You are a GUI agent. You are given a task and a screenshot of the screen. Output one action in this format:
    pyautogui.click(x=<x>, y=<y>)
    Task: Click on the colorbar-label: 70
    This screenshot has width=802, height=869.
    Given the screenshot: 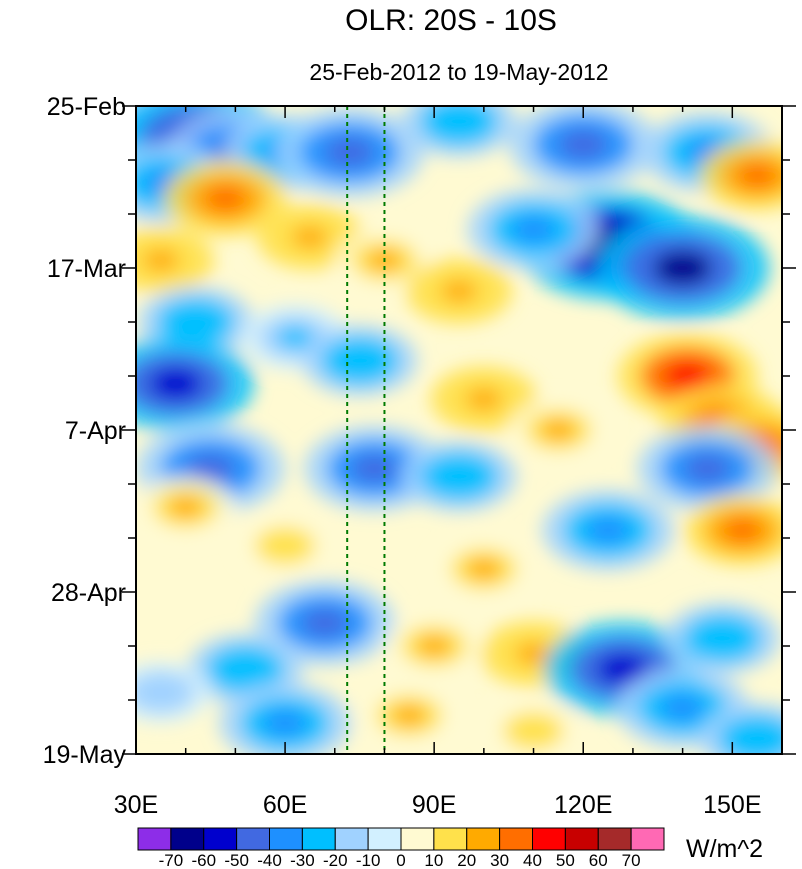 What is the action you would take?
    pyautogui.click(x=631, y=860)
    